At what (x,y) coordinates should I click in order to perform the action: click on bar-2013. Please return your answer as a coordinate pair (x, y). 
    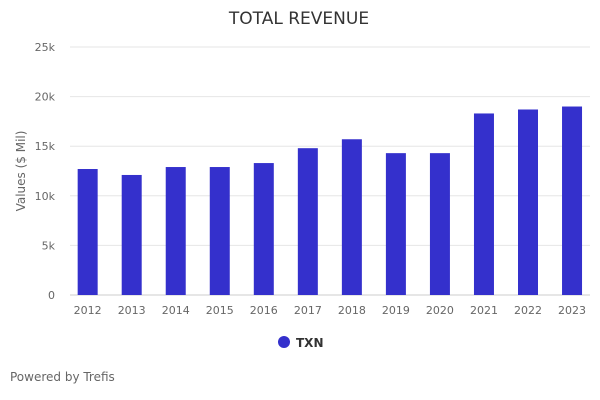
    Looking at the image, I should click on (131, 234).